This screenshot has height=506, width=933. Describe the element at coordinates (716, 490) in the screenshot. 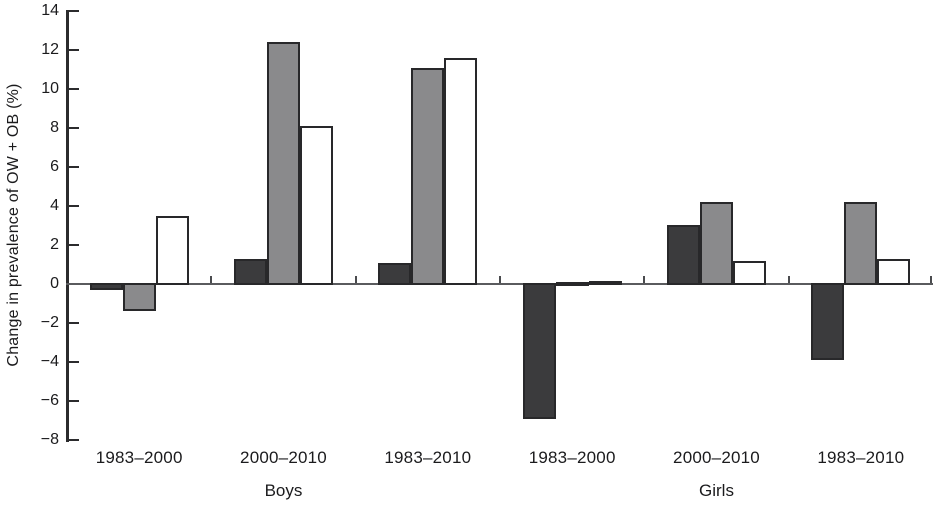

I see `section-label-girls: Girls` at that location.